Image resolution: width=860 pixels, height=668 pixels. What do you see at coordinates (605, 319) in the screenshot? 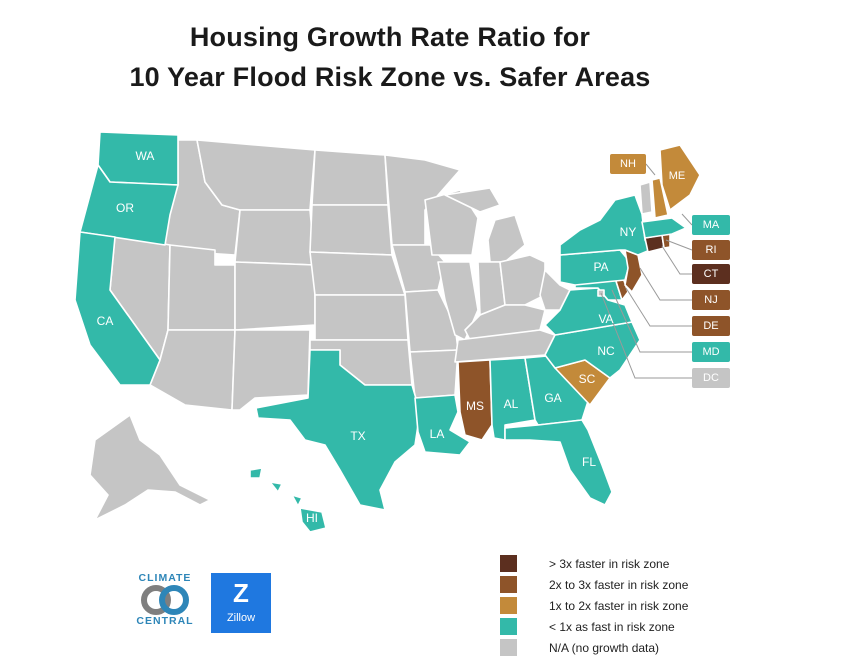
I see `label-va: VA` at bounding box center [605, 319].